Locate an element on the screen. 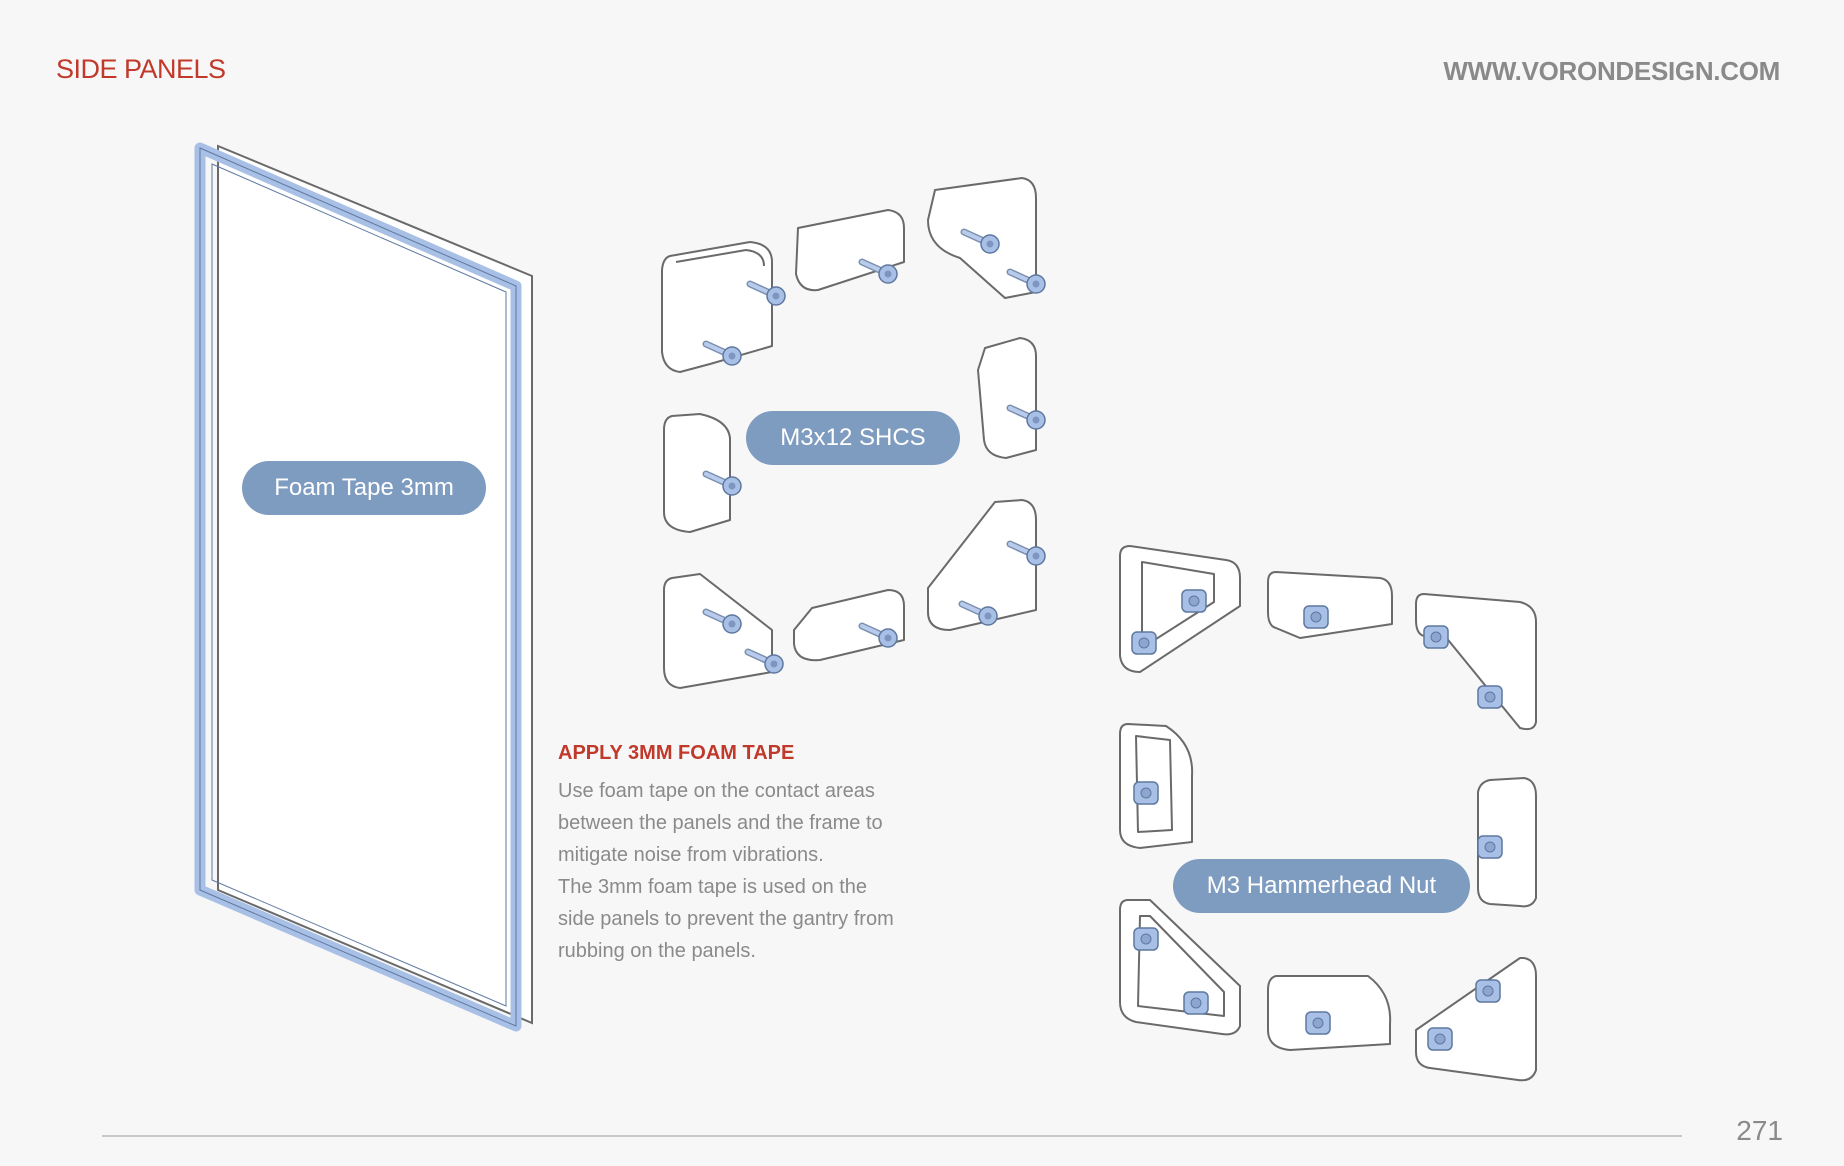 The height and width of the screenshot is (1166, 1844). section-title: SIDE PANELS is located at coordinates (141, 69).